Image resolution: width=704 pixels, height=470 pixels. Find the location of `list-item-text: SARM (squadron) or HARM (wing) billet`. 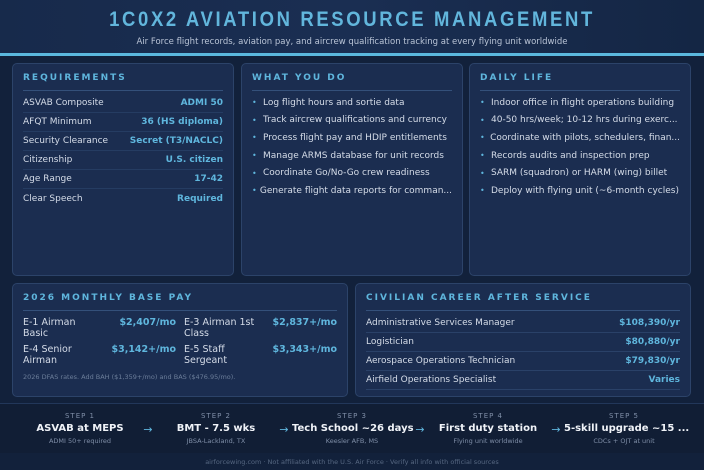

list-item-text: SARM (squadron) or HARM (wing) billet is located at coordinates (579, 173).